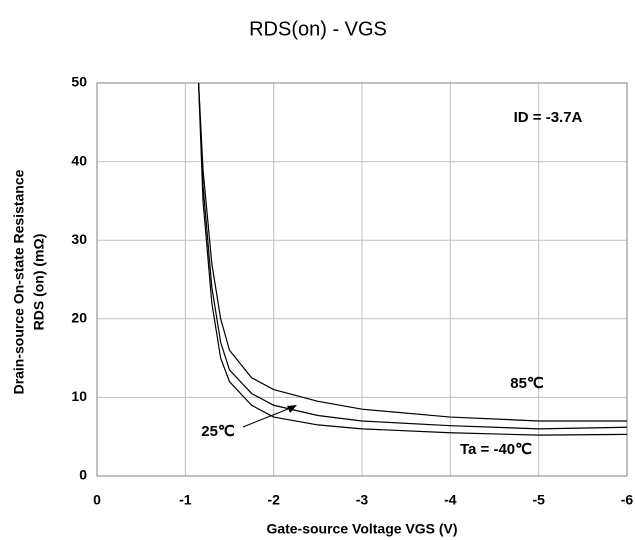  Describe the element at coordinates (527, 383) in the screenshot. I see `annotation: 85℃` at that location.